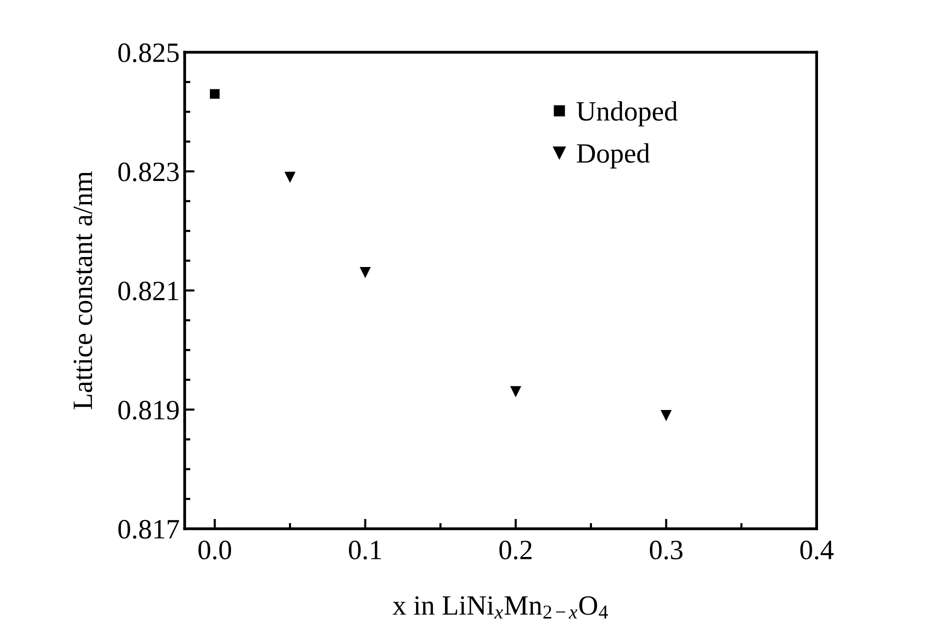  What do you see at coordinates (148, 52) in the screenshot?
I see `y-tick-label: 0.825` at bounding box center [148, 52].